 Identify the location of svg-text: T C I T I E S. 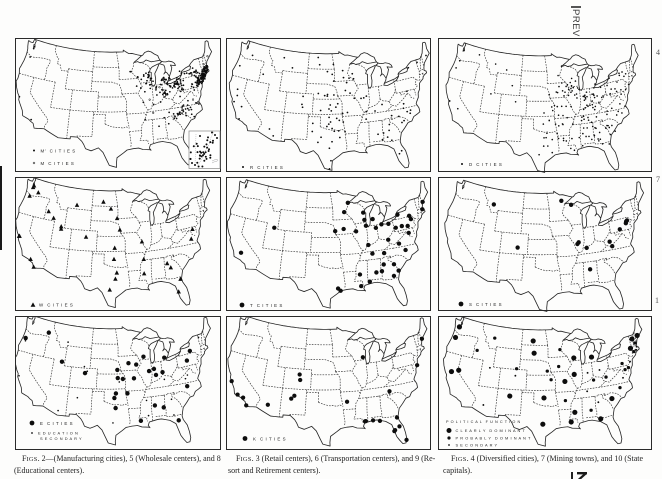
(266, 305).